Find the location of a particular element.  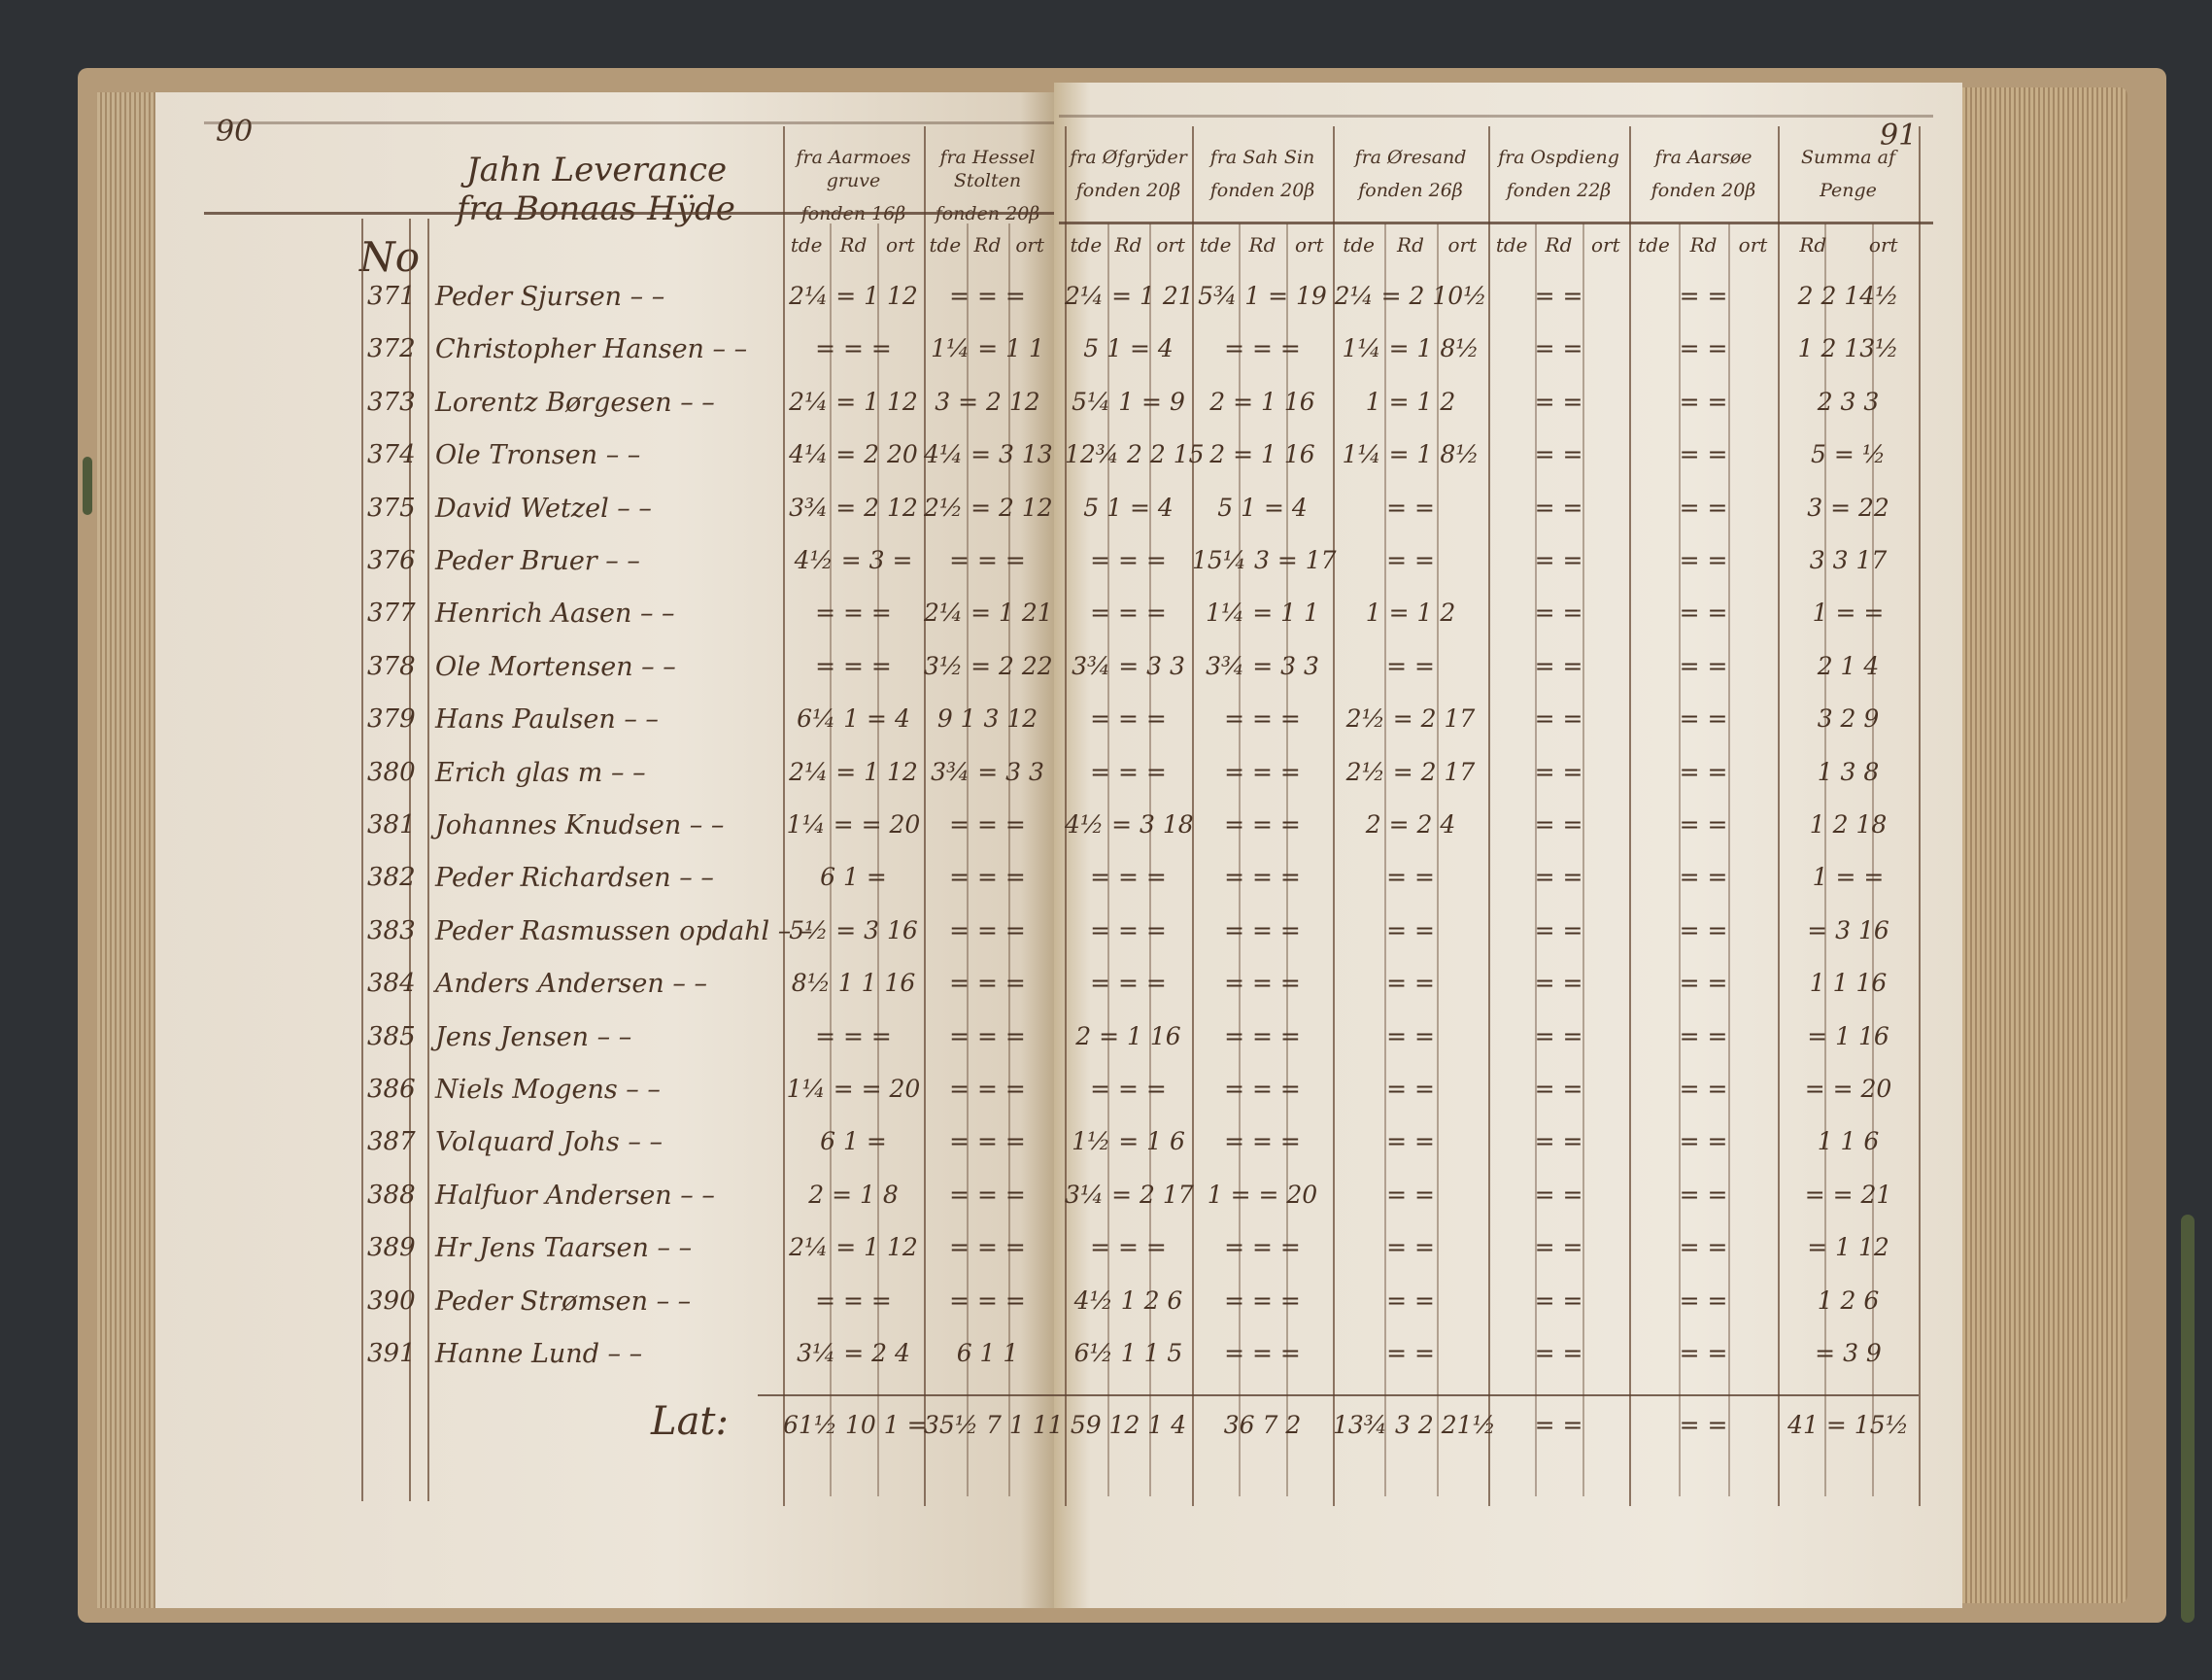

amount-cell: 2 = 1 8 is located at coordinates (854, 1194).